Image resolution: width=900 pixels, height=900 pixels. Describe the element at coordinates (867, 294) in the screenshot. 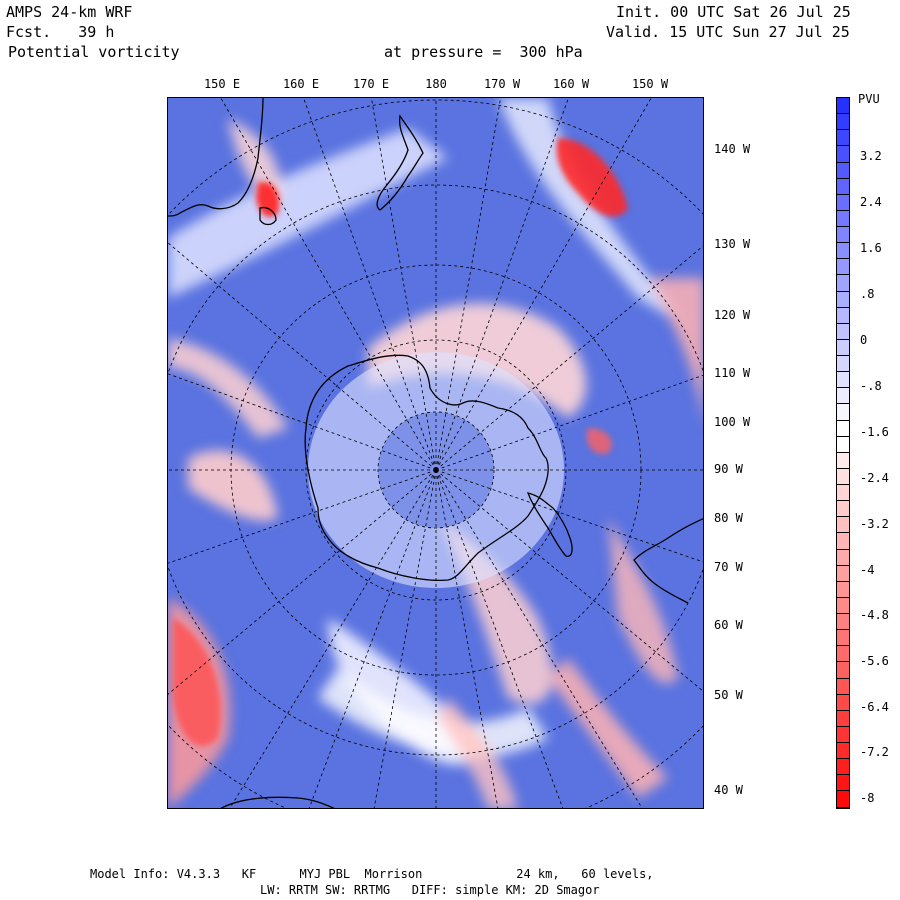

I see `colorbar-tick-label: .8` at that location.